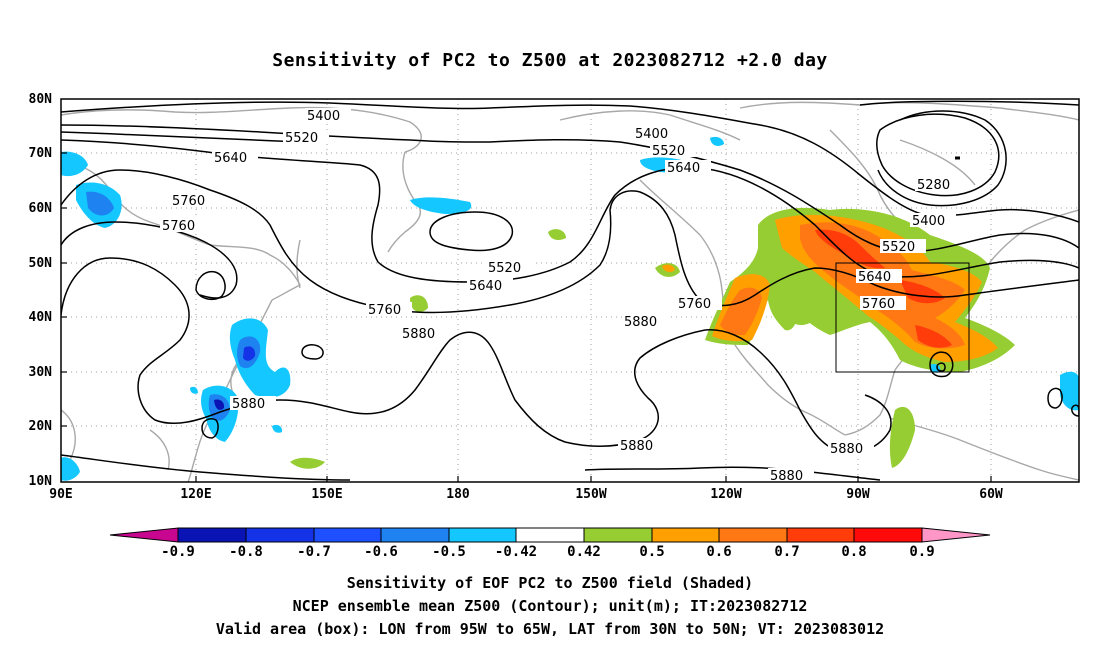 This screenshot has width=1100, height=650. Describe the element at coordinates (178, 552) in the screenshot. I see `colorbar-label: -0.9` at that location.